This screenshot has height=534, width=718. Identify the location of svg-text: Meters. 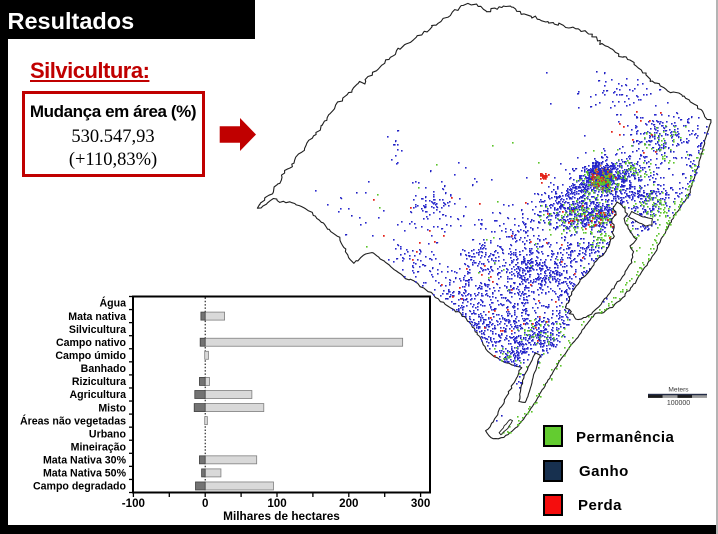
(678, 390).